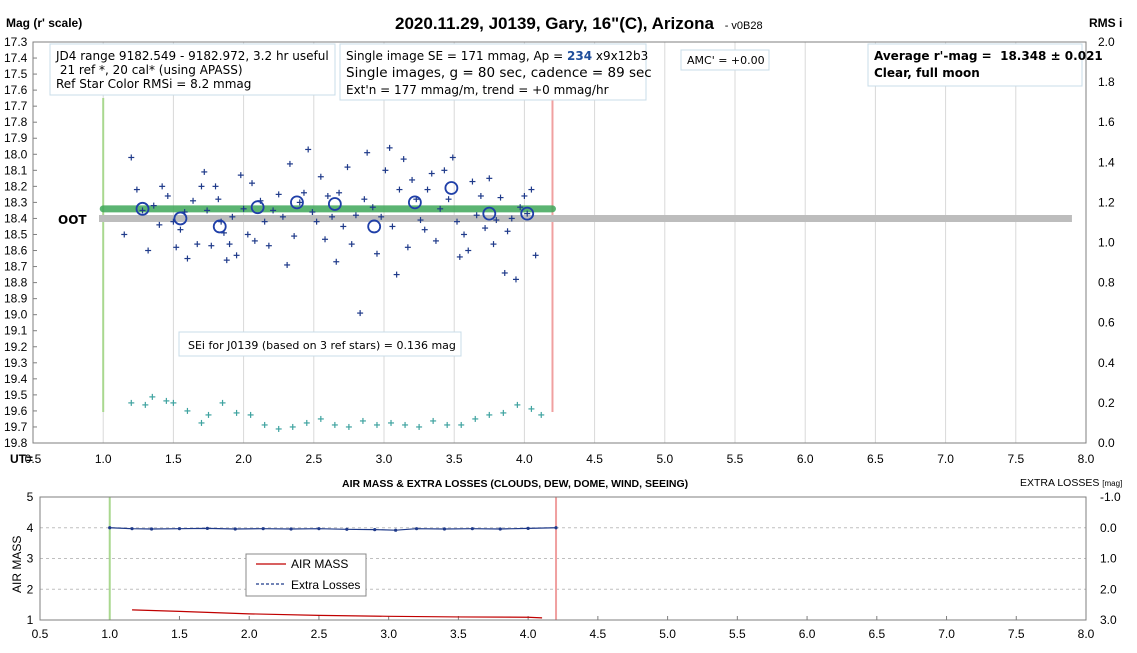 The height and width of the screenshot is (653, 1137). I want to click on x-tick-label: 2.5, so click(313, 459).